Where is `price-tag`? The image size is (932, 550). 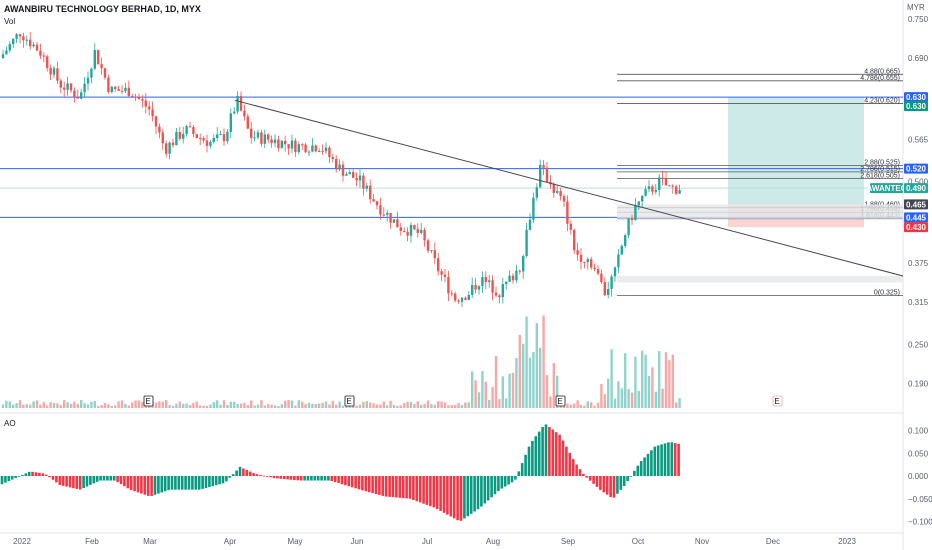
price-tag is located at coordinates (916, 204).